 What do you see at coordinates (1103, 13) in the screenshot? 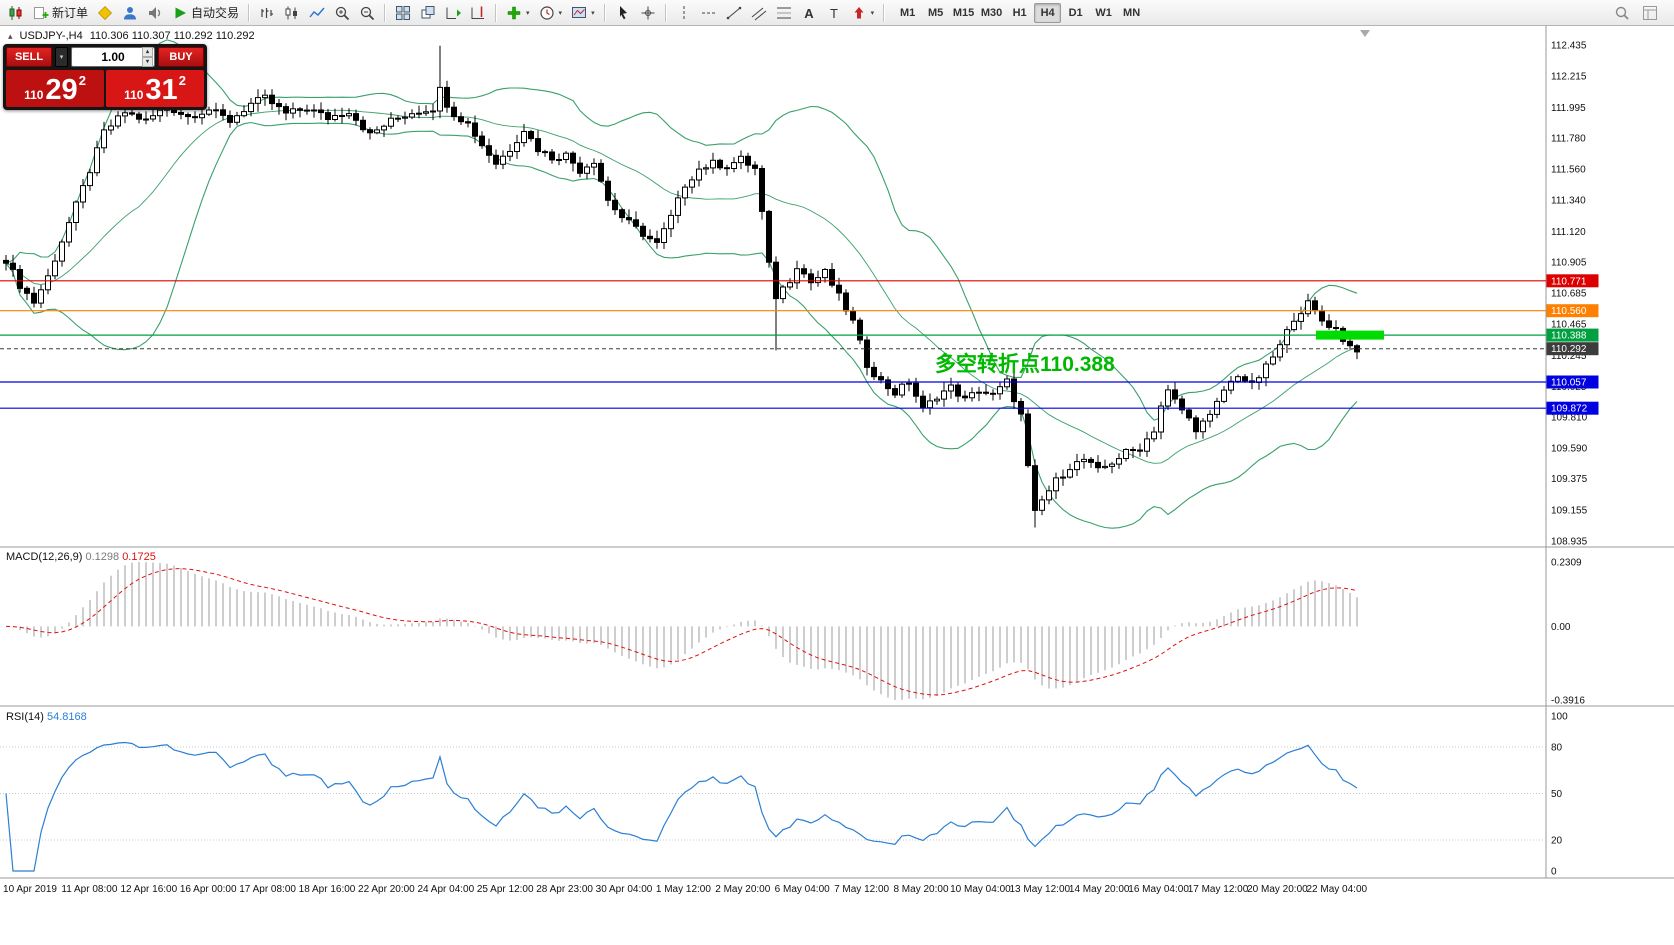
I see `timeframe-w1-button: W1` at bounding box center [1103, 13].